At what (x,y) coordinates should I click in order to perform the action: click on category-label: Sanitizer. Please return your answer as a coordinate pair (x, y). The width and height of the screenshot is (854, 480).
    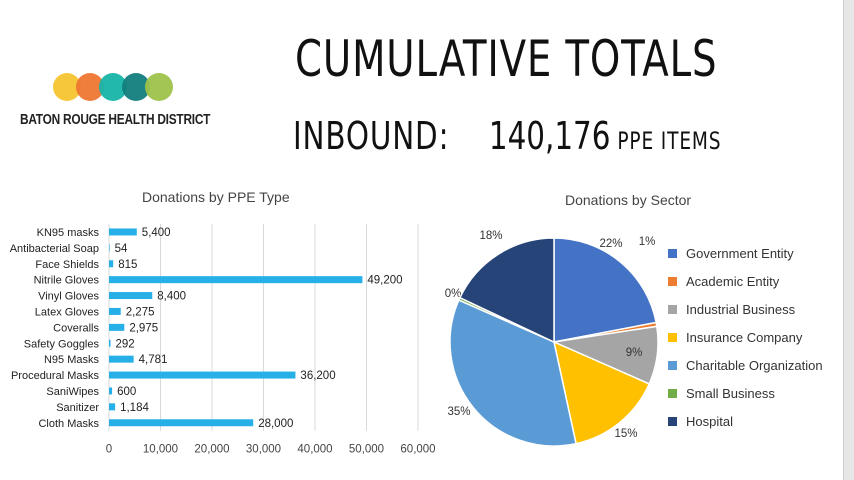
    Looking at the image, I should click on (77, 408).